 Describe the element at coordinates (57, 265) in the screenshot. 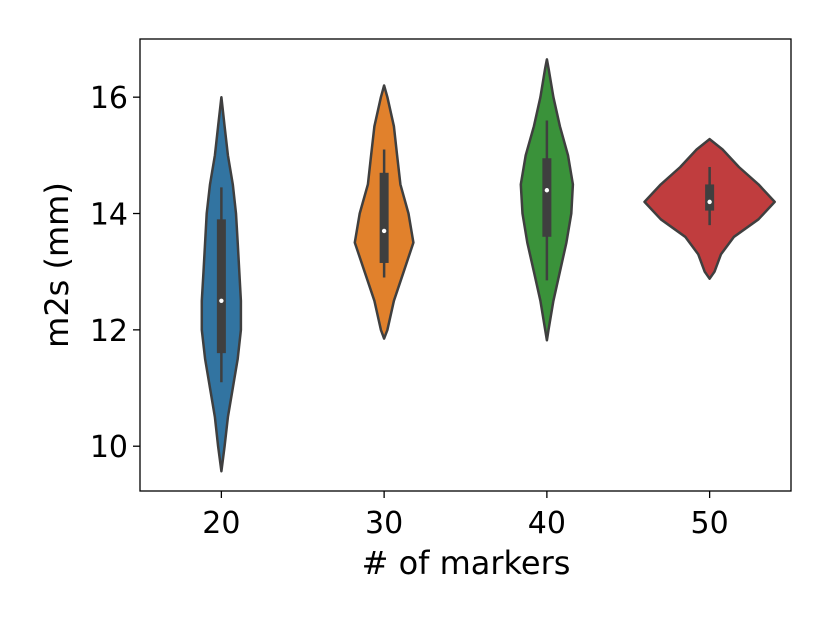

I see `y-axis-label: m2s (mm)` at that location.